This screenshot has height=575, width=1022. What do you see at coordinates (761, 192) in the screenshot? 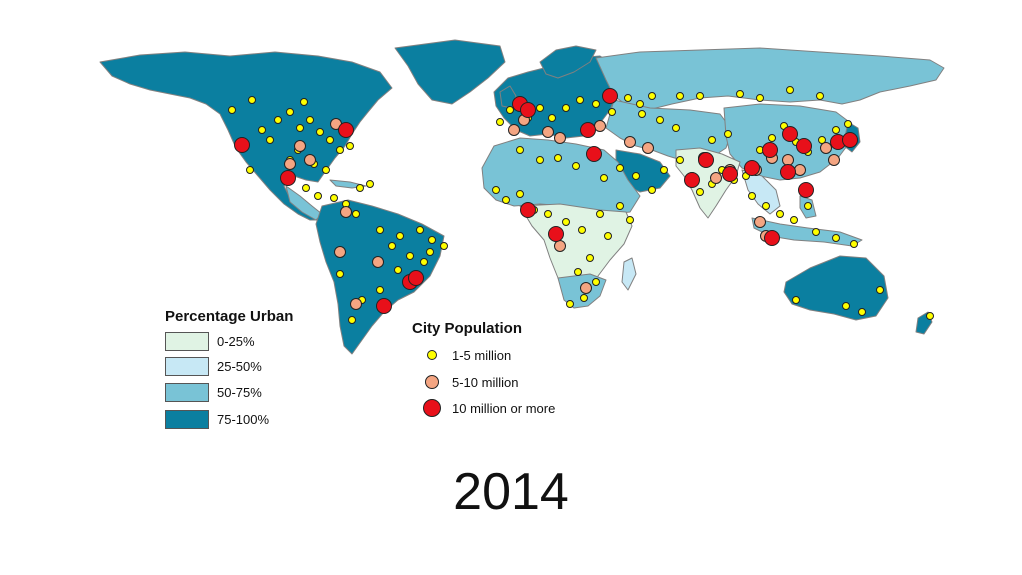
I see `southeast-asia` at bounding box center [761, 192].